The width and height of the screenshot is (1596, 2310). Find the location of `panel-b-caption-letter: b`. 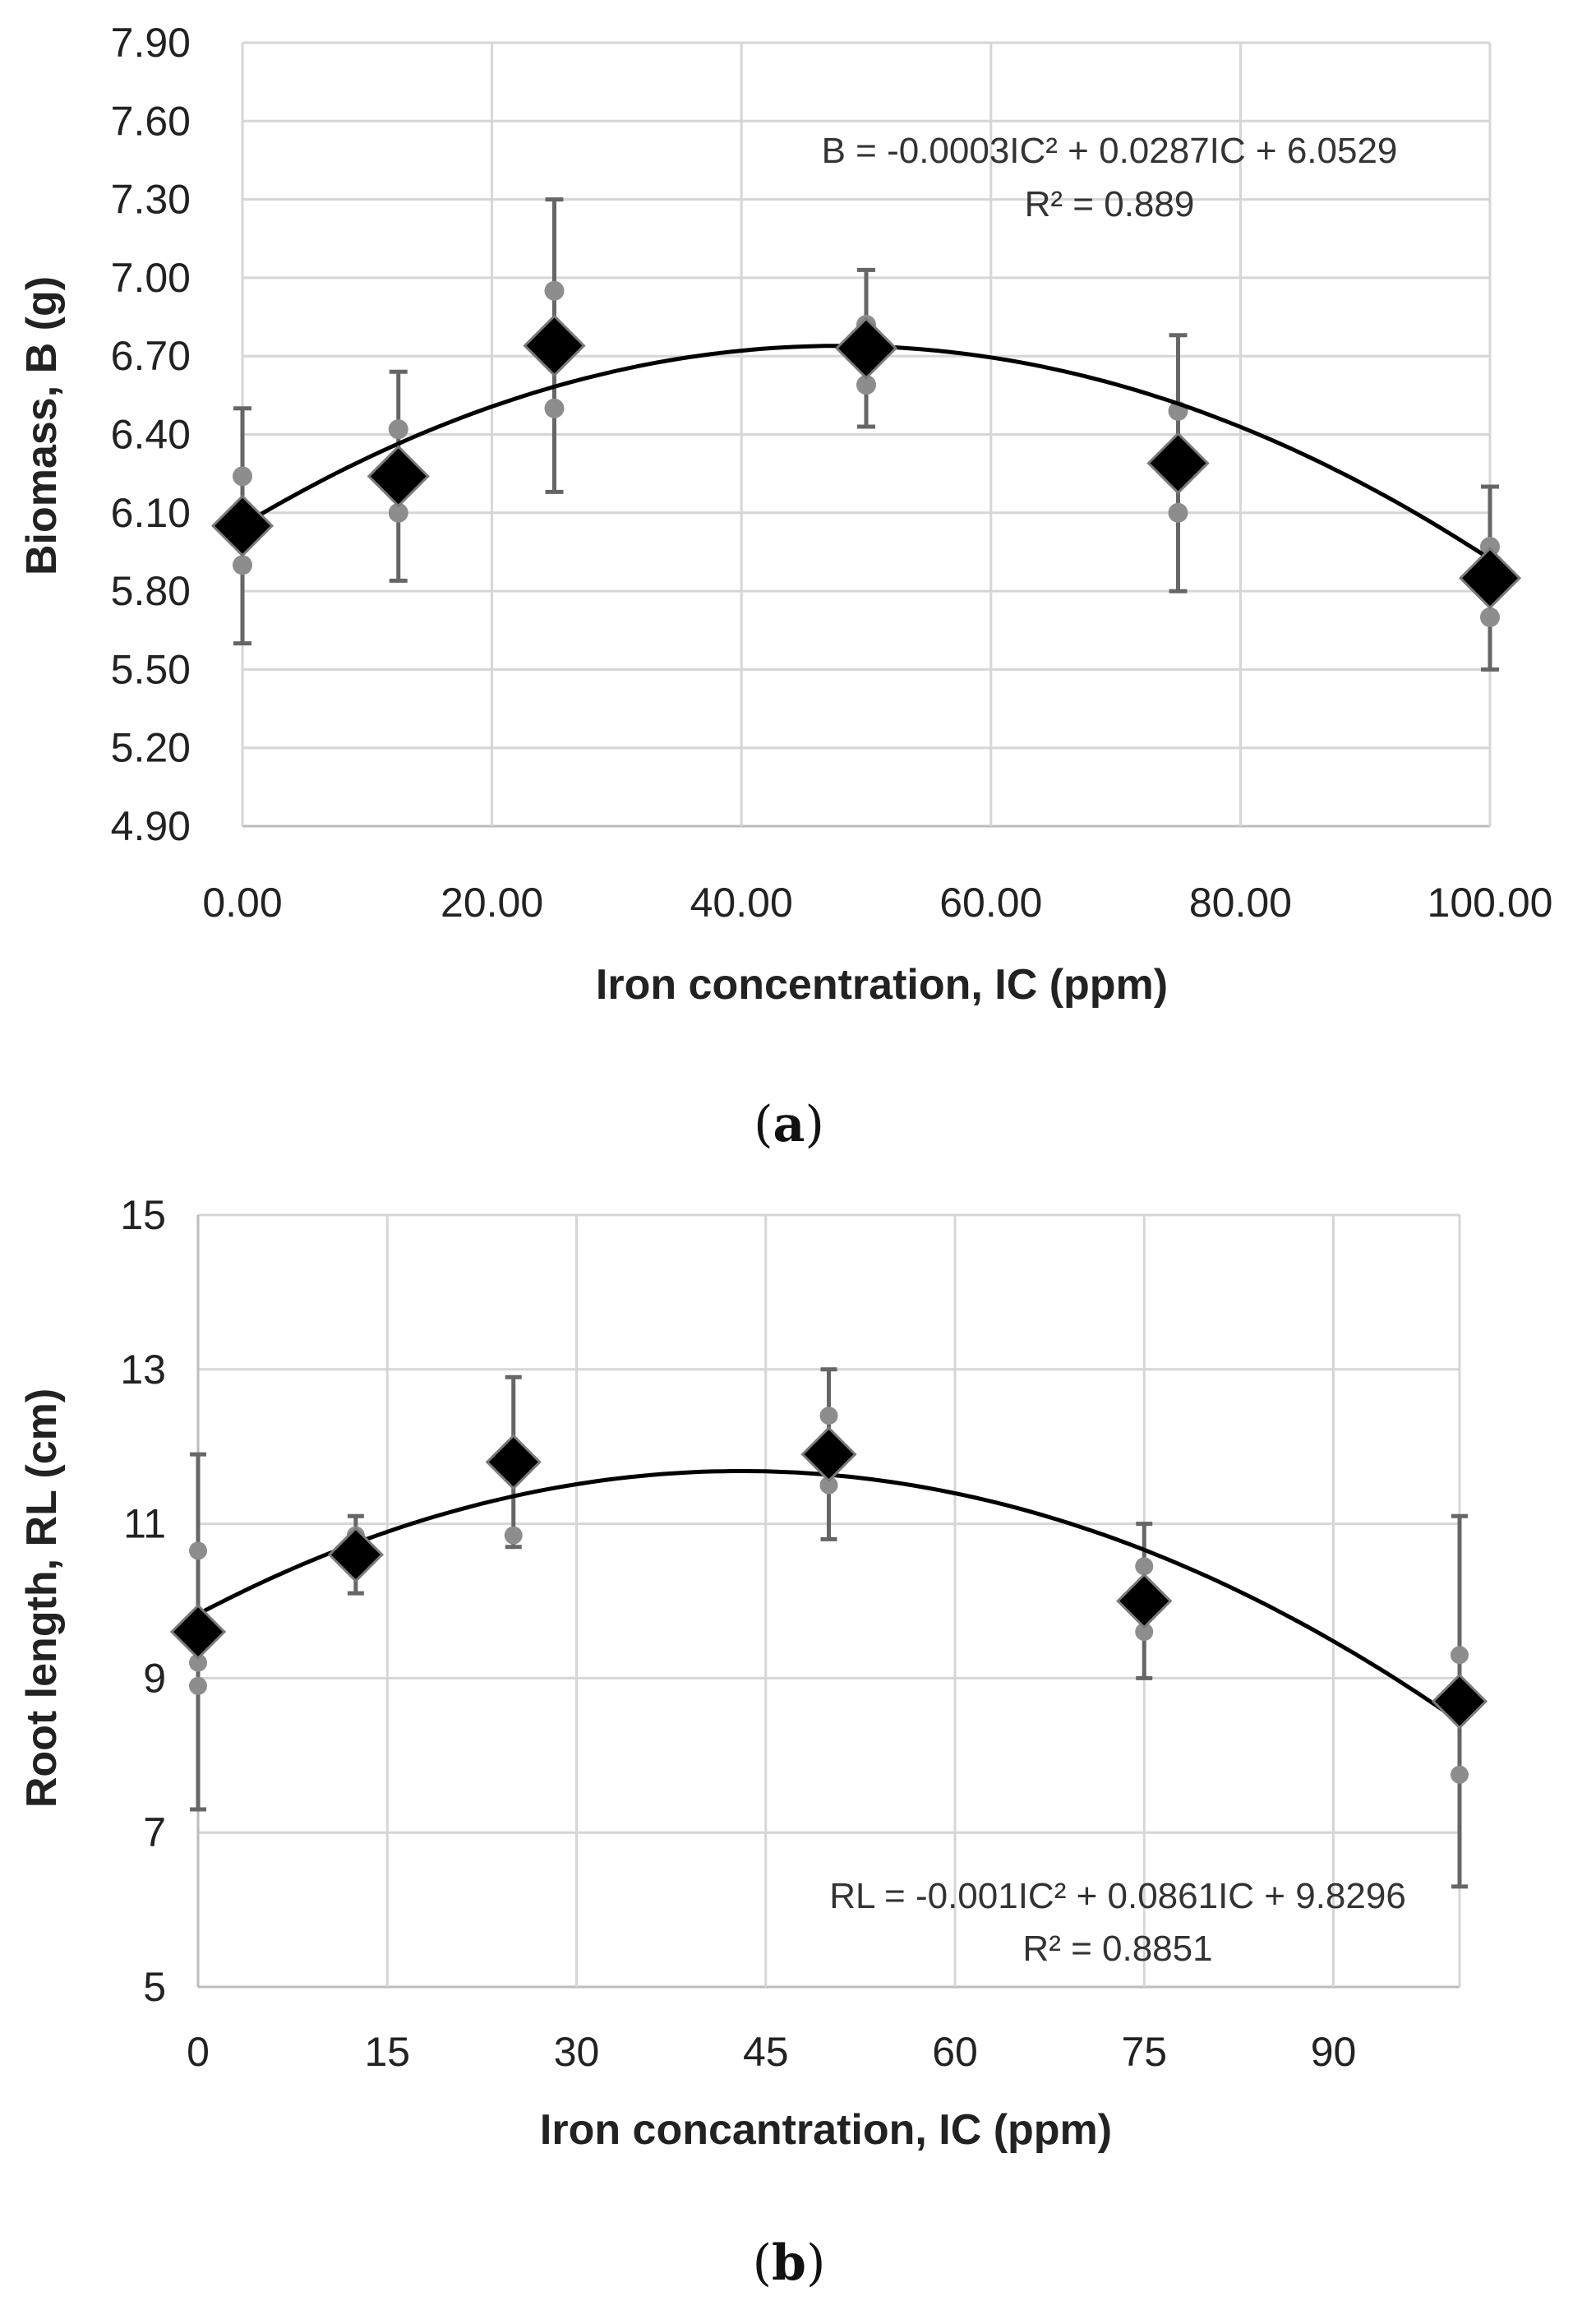

panel-b-caption-letter: b is located at coordinates (789, 2263).